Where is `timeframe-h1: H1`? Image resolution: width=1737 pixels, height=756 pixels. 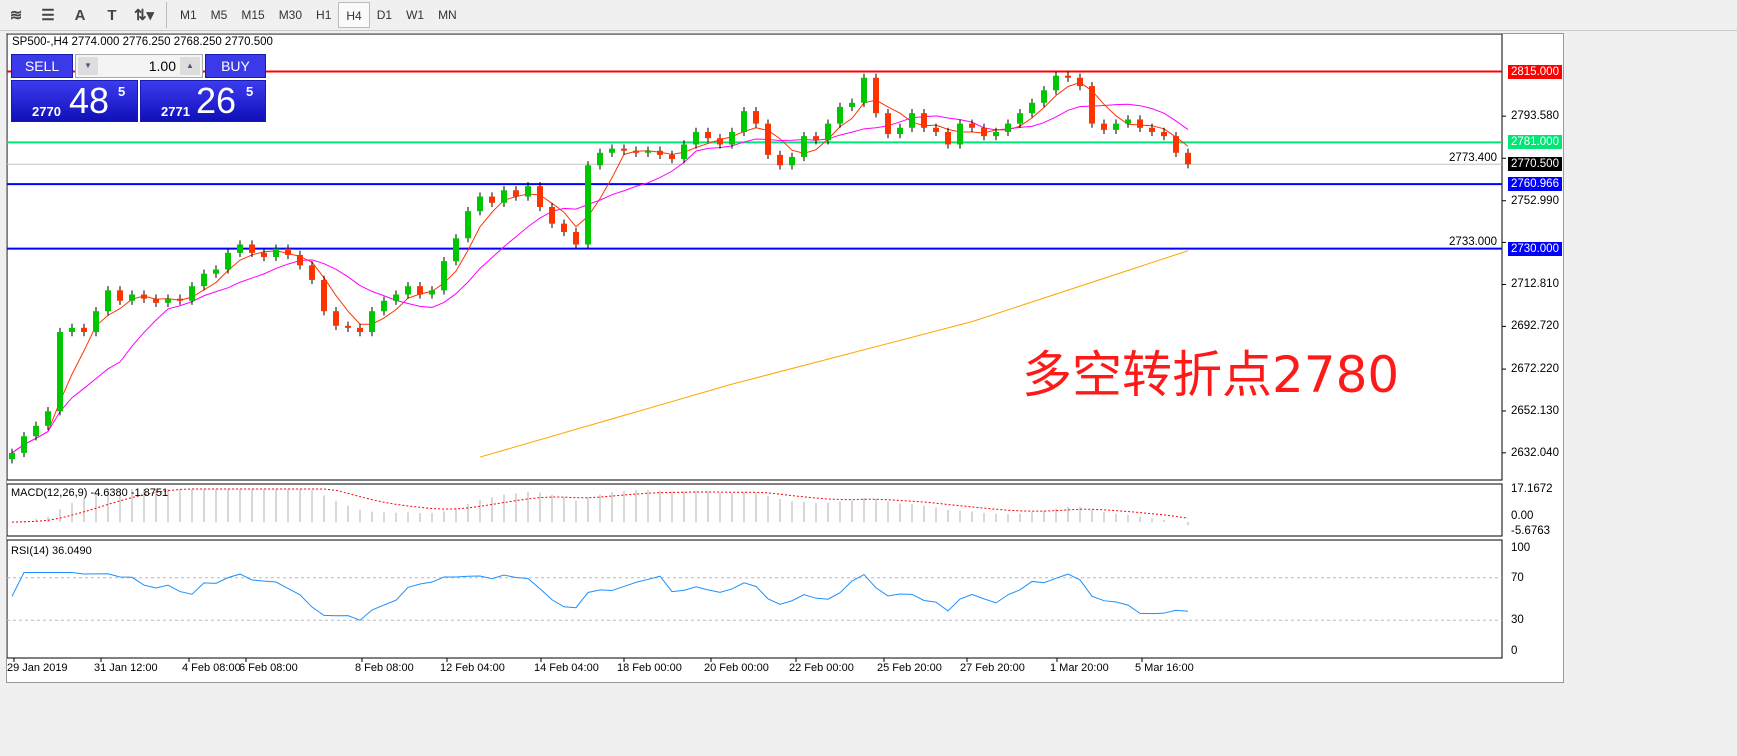
timeframe-h1: H1 is located at coordinates (324, 15).